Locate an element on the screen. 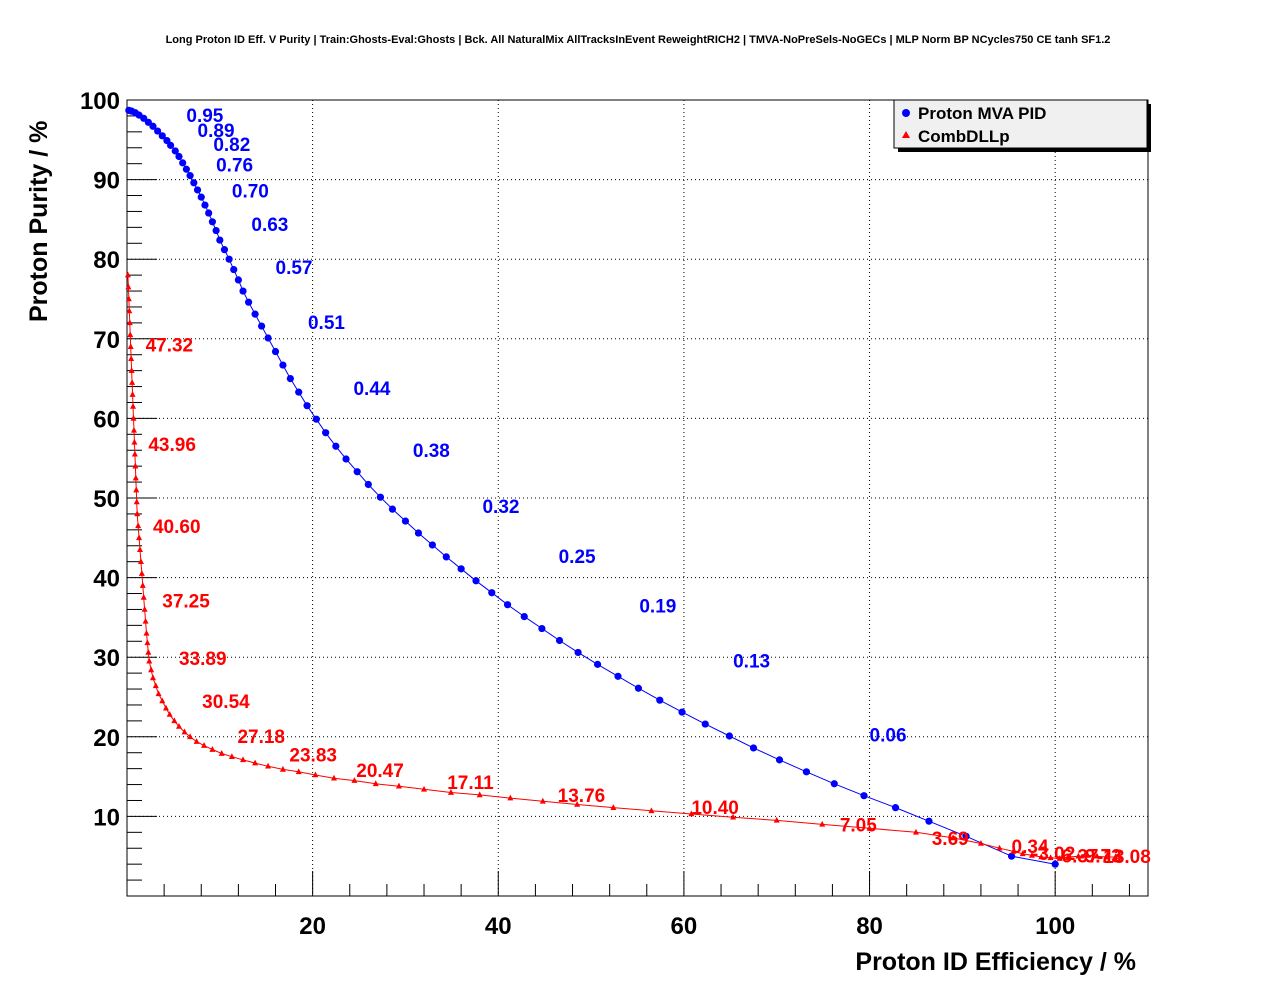  cut-value-label: 47.32 is located at coordinates (170, 345).